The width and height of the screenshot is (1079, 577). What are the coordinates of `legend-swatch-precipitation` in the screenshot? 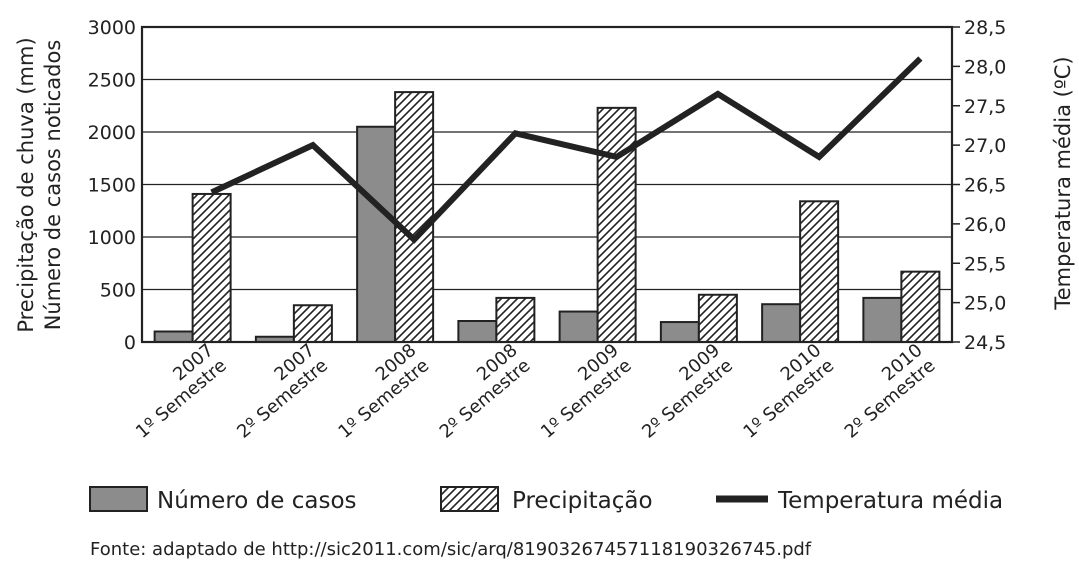 It's located at (469, 499).